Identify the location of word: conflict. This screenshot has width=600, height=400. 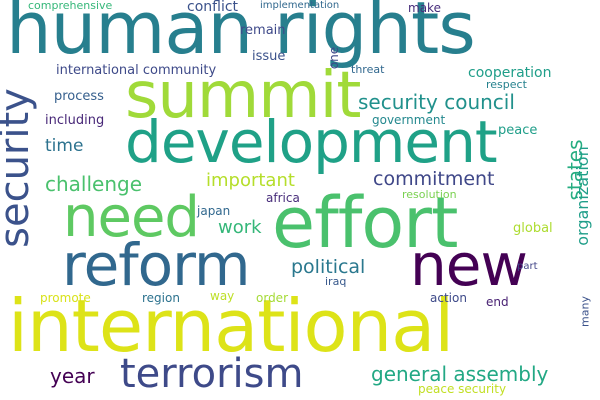
(213, 7).